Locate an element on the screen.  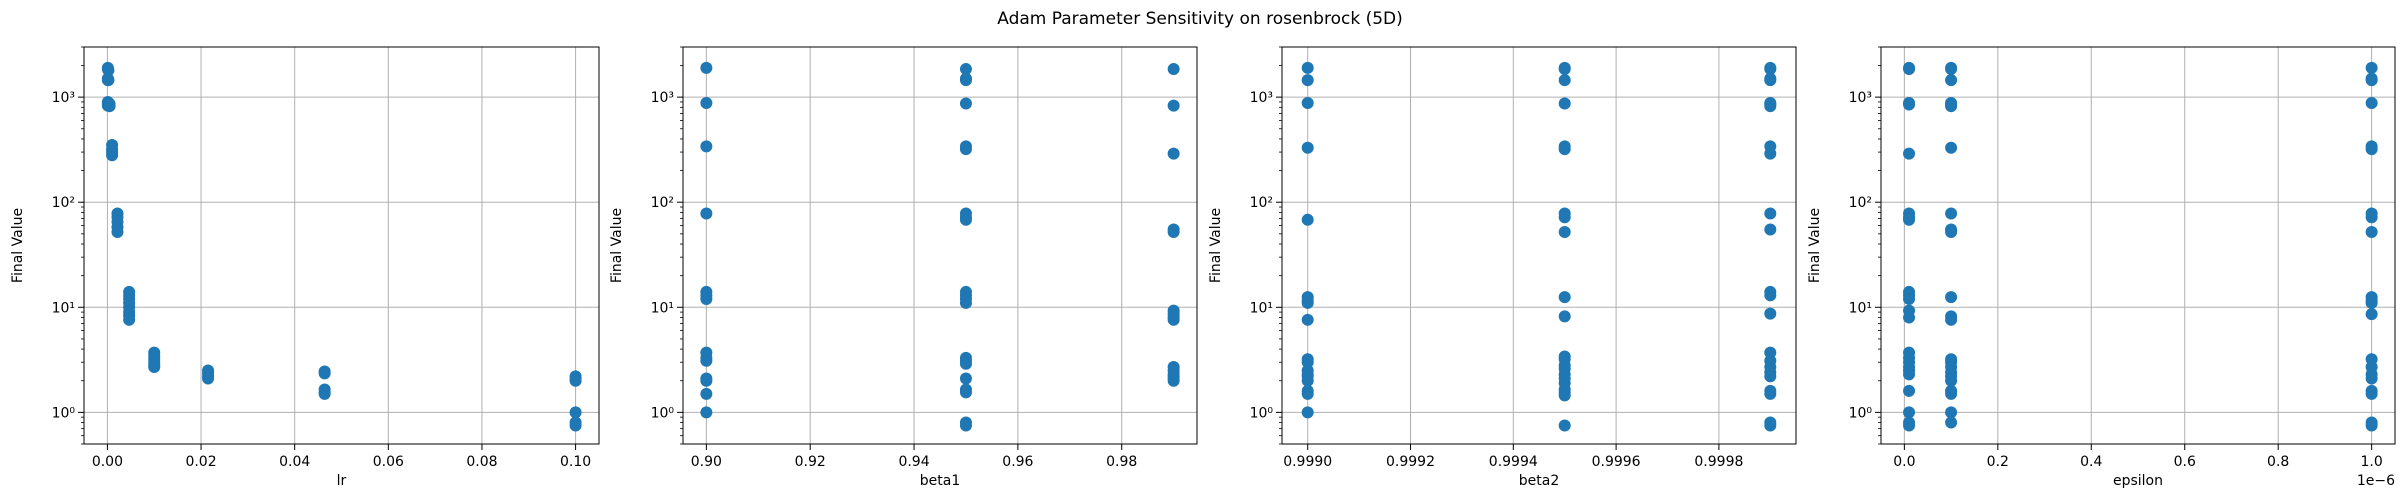
x-tick-label: 0.9998 is located at coordinates (1718, 462).